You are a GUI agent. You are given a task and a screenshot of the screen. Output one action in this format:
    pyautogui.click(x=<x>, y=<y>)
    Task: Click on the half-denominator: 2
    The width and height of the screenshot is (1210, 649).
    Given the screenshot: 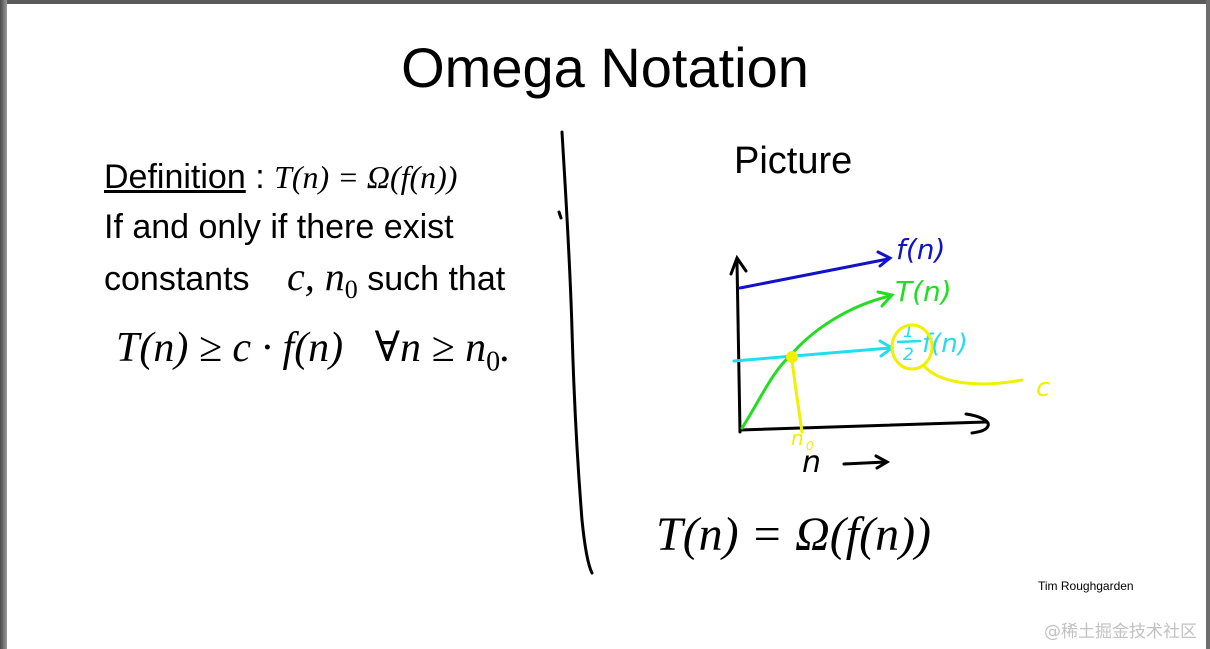 What is the action you would take?
    pyautogui.click(x=908, y=355)
    